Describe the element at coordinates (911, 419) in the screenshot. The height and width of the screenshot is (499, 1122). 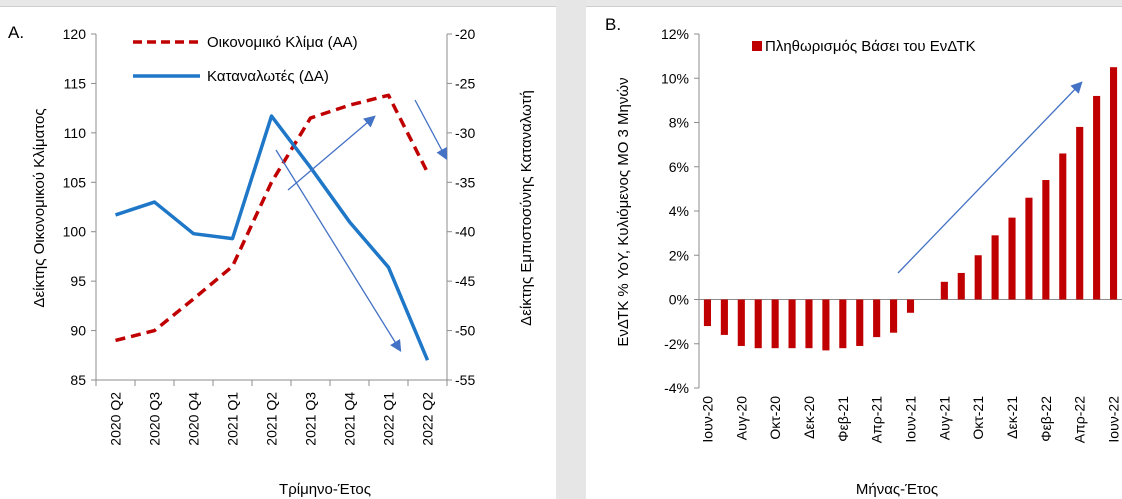
I see `x-tick-label: Ιουν-21` at that location.